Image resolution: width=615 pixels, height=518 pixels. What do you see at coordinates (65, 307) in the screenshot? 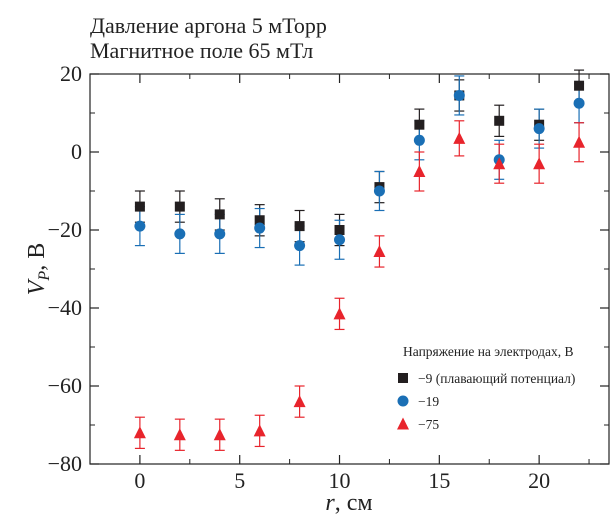
I see `y-tick-label: −40` at bounding box center [65, 307].